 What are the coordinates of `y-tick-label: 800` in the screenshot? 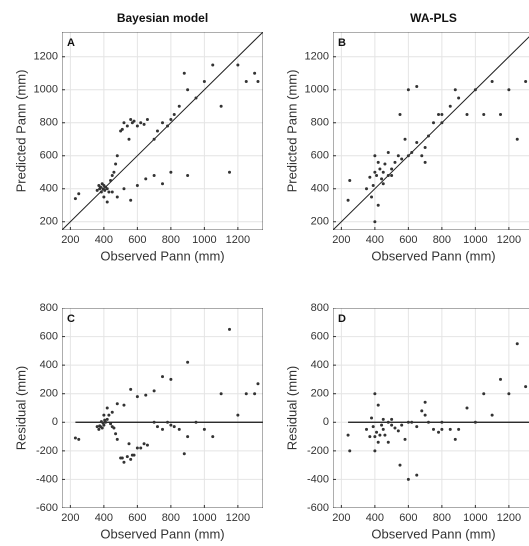 It's located at (49, 308).